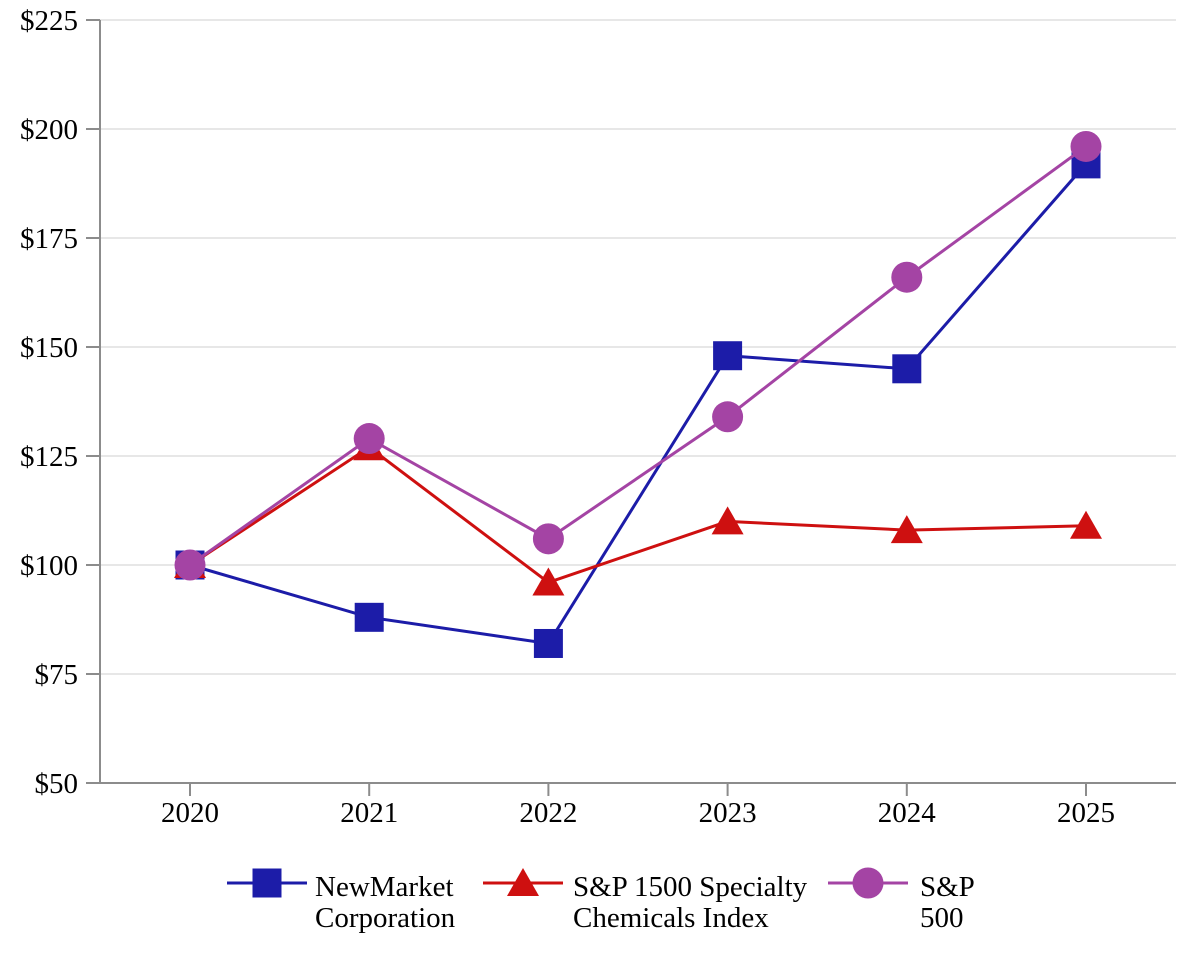 Image resolution: width=1196 pixels, height=965 pixels. What do you see at coordinates (728, 356) in the screenshot?
I see `data-point-newmarket-2023` at bounding box center [728, 356].